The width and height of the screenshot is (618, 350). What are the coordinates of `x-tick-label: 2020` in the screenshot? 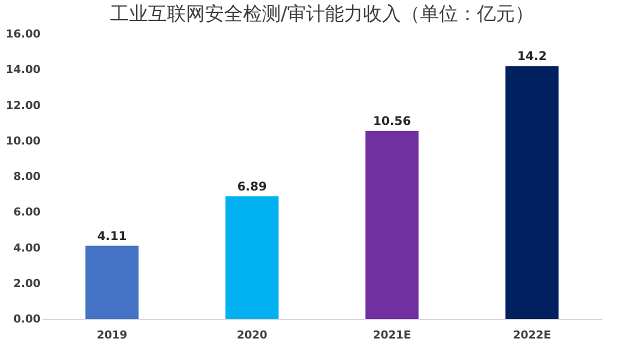 It's located at (252, 335).